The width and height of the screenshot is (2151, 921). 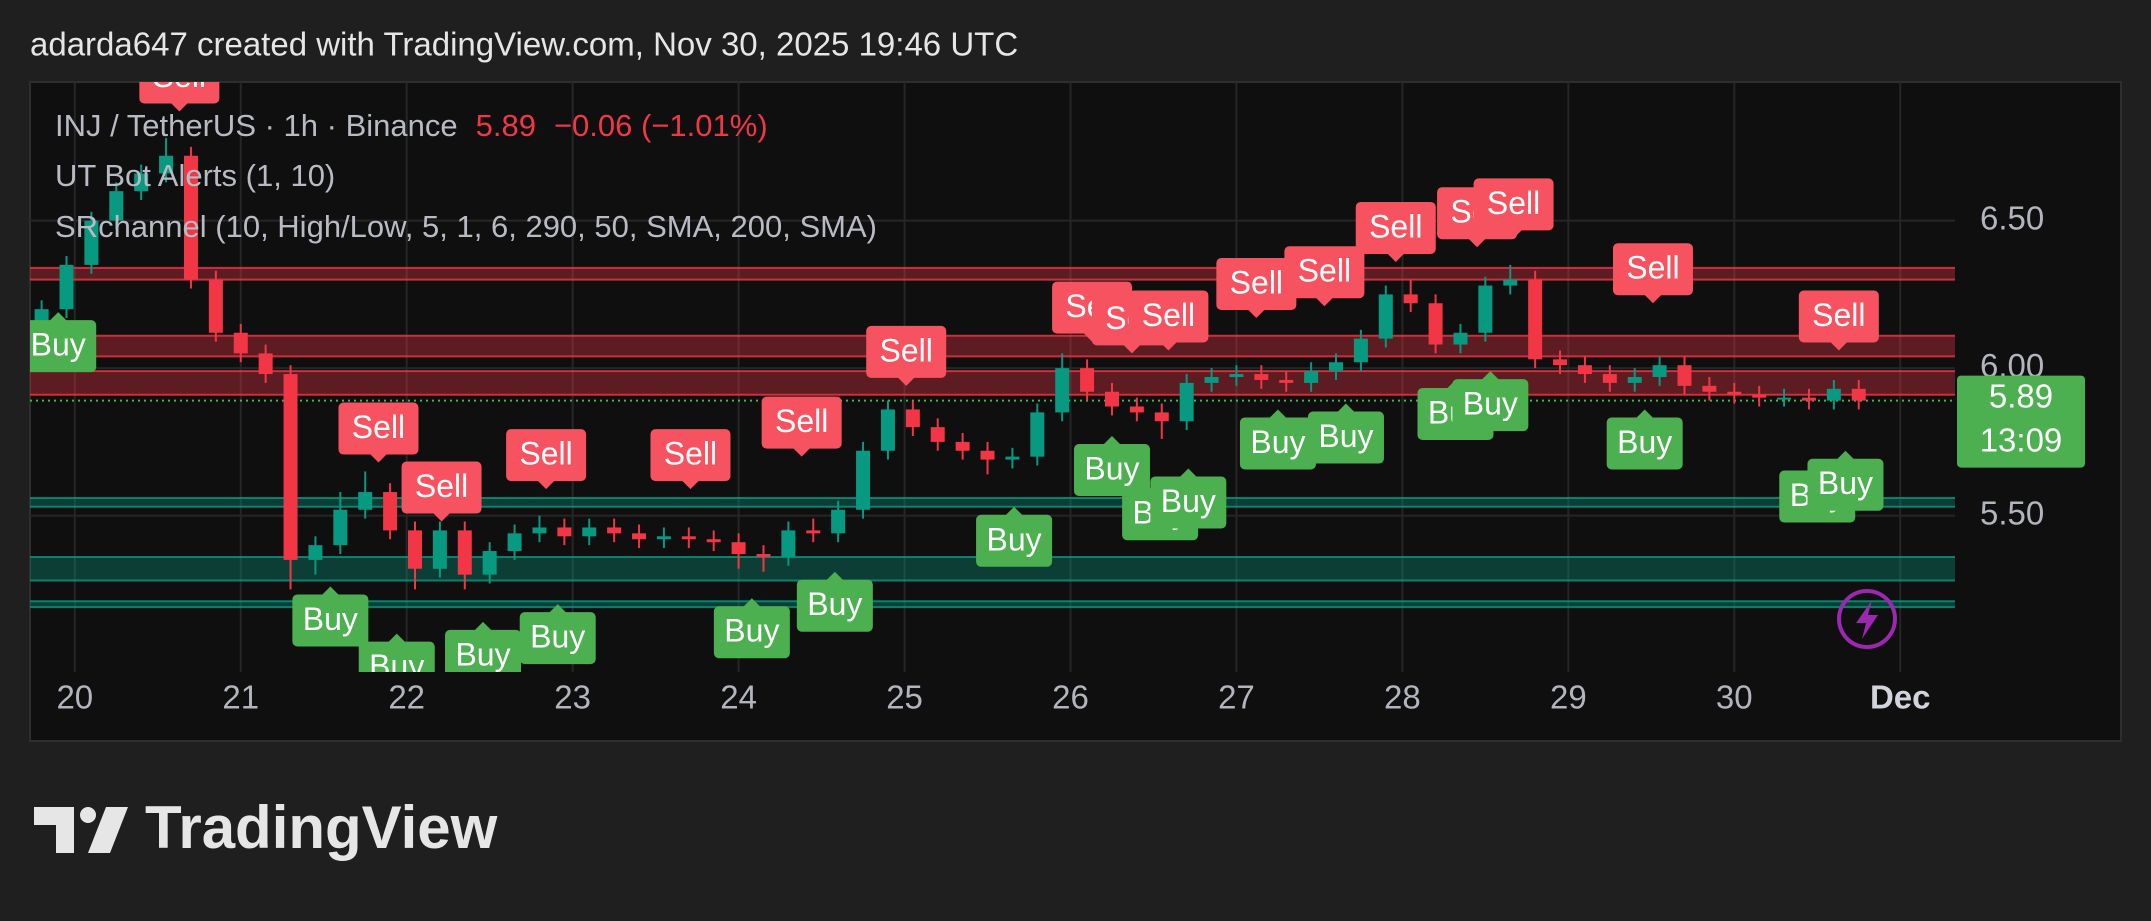 I want to click on logo-t, so click(x=54, y=830).